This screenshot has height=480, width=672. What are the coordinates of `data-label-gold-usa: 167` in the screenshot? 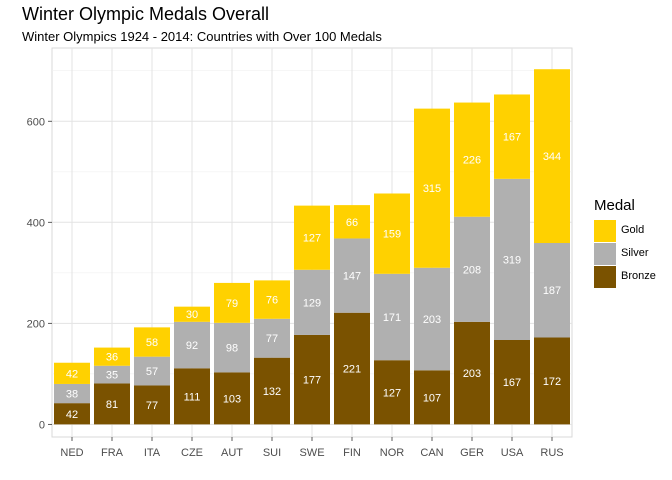 It's located at (512, 138).